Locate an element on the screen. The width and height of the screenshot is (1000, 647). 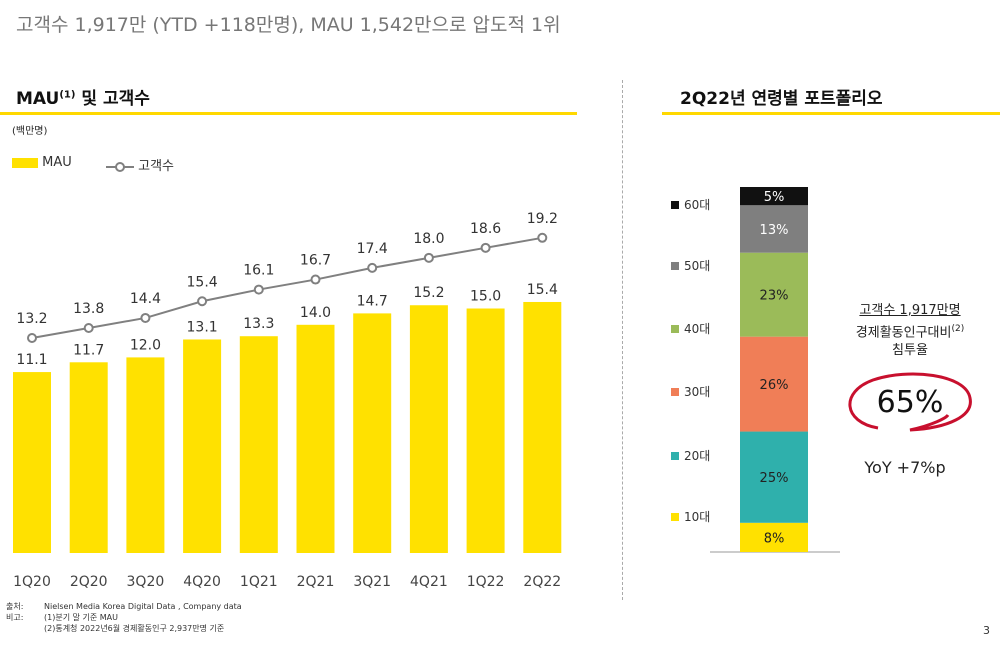
age-segment-40대 is located at coordinates (774, 294).